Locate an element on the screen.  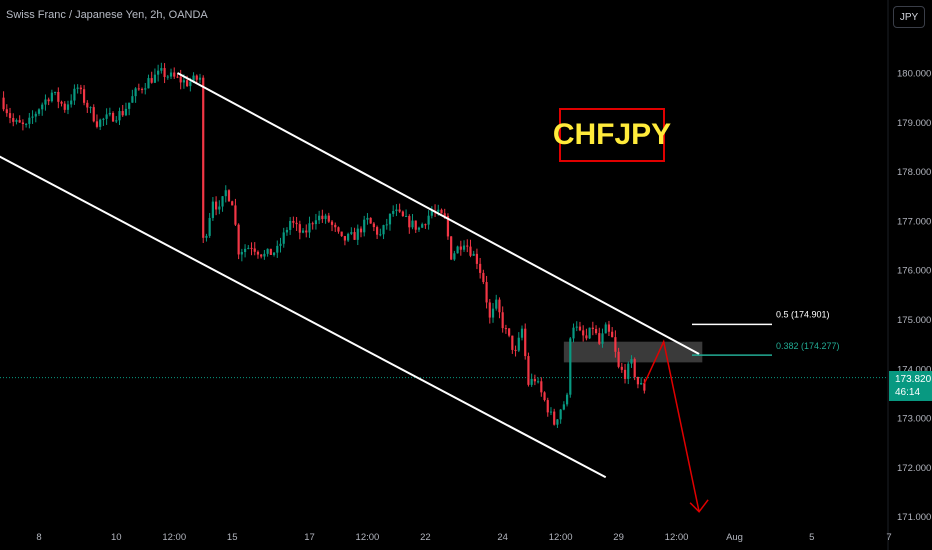
y-tick-label: 177.000 is located at coordinates (914, 221).